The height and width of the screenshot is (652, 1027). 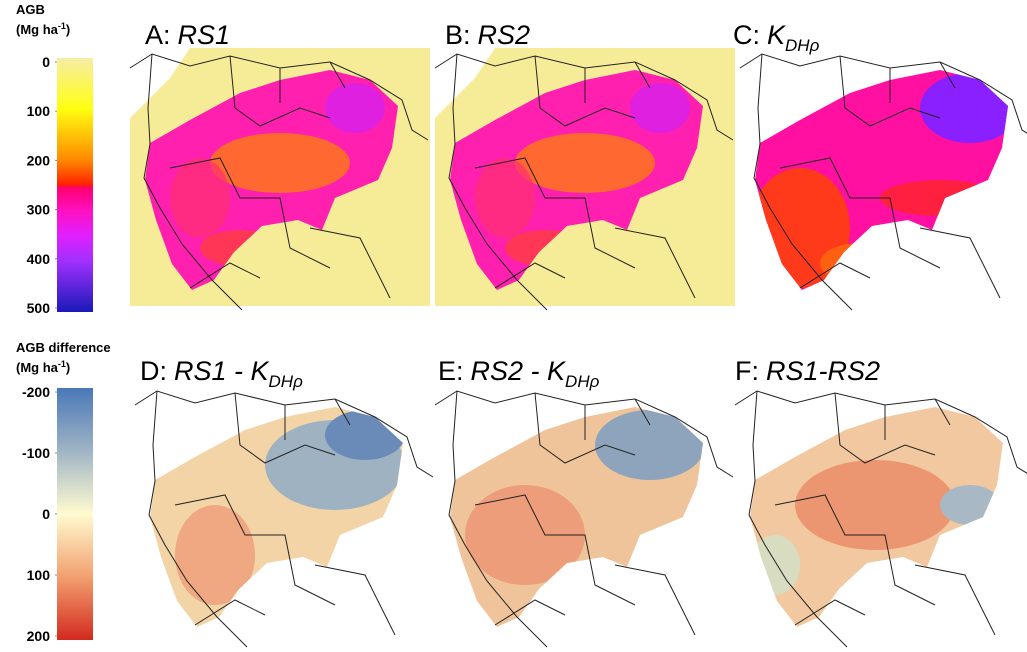 I want to click on panel-label: B: RS2, so click(x=487, y=35).